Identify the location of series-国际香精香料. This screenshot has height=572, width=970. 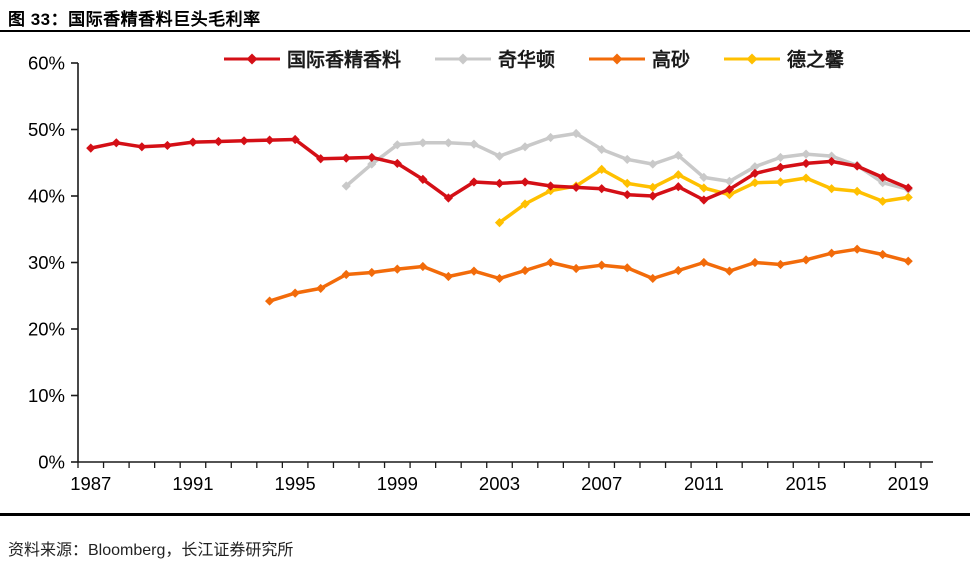
(499, 169).